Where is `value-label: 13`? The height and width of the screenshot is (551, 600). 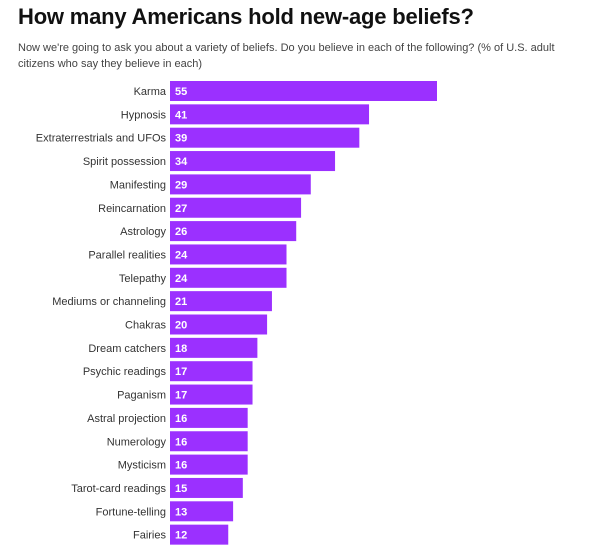 value-label: 13 is located at coordinates (181, 512).